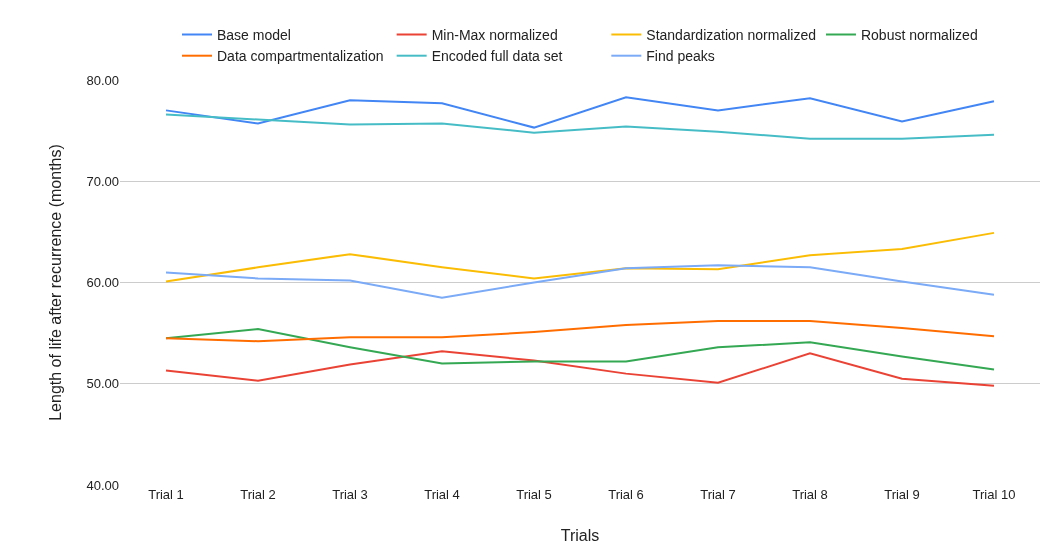 The width and height of the screenshot is (1050, 560). What do you see at coordinates (442, 494) in the screenshot?
I see `x-tick-label: Trial 4` at bounding box center [442, 494].